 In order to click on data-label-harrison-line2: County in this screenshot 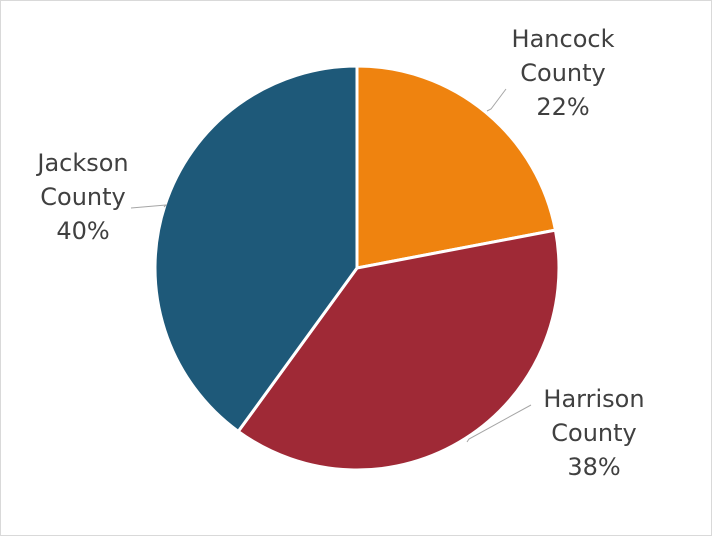, I will do `click(593, 433)`.